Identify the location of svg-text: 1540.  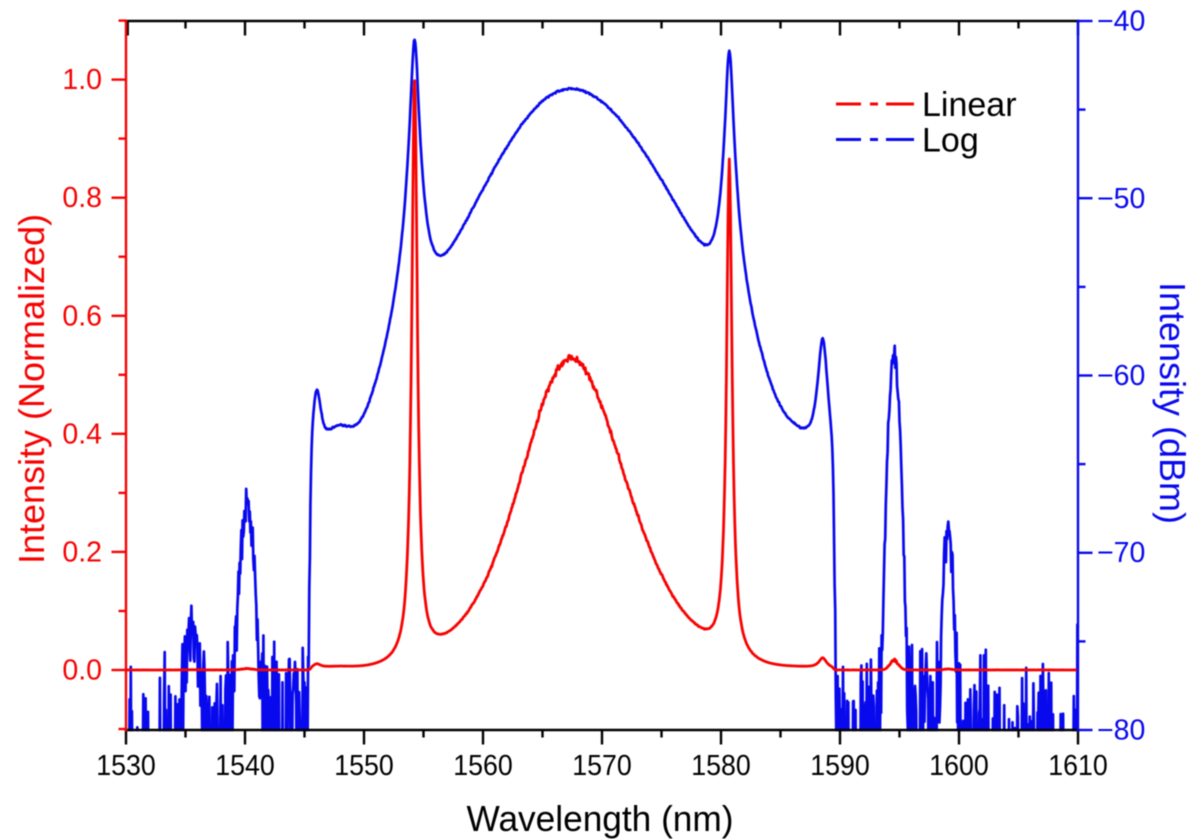
(245, 766).